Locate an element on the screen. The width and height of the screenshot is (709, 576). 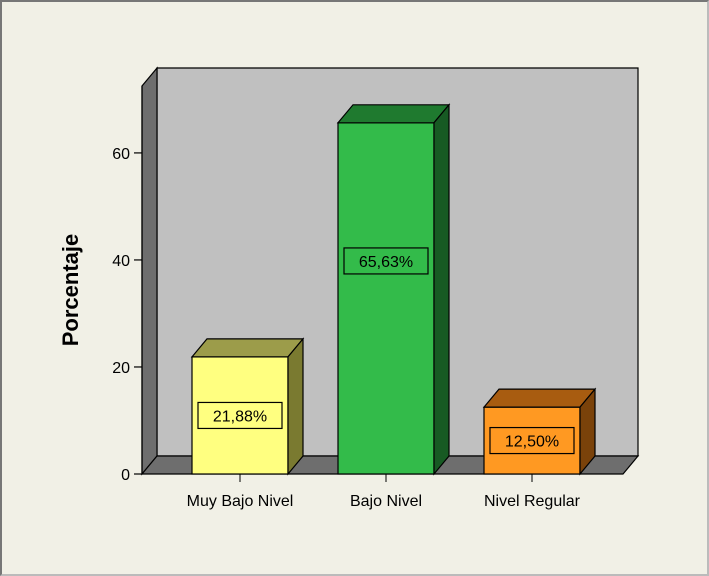
side-wall is located at coordinates (149, 271).